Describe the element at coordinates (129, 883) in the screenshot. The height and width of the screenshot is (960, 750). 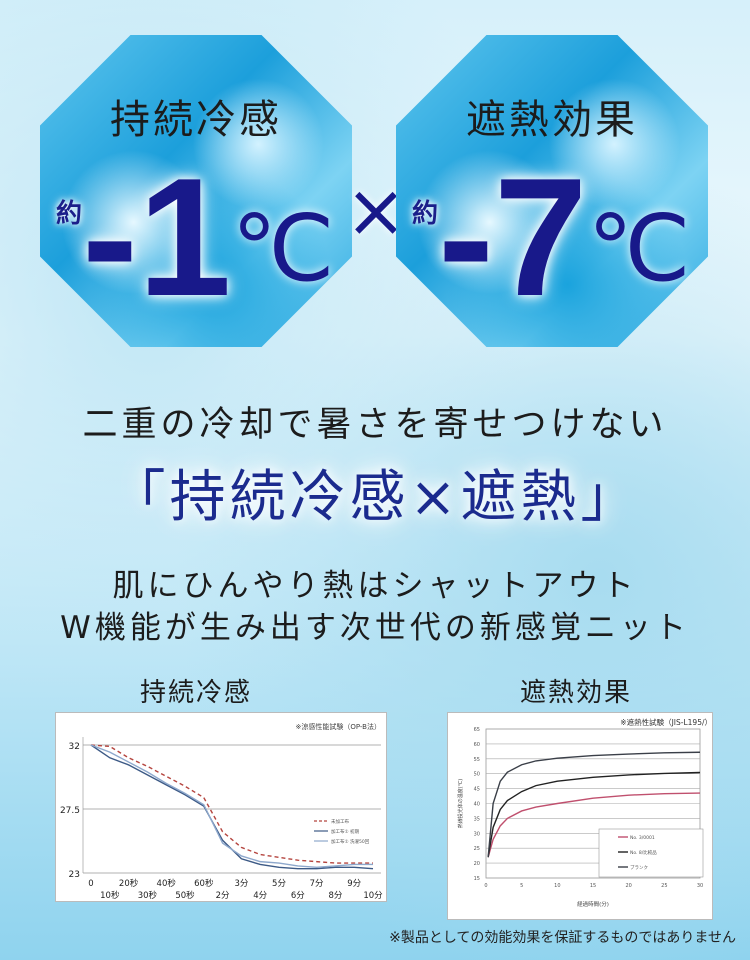
I see `x-tick-label: 20秒` at that location.